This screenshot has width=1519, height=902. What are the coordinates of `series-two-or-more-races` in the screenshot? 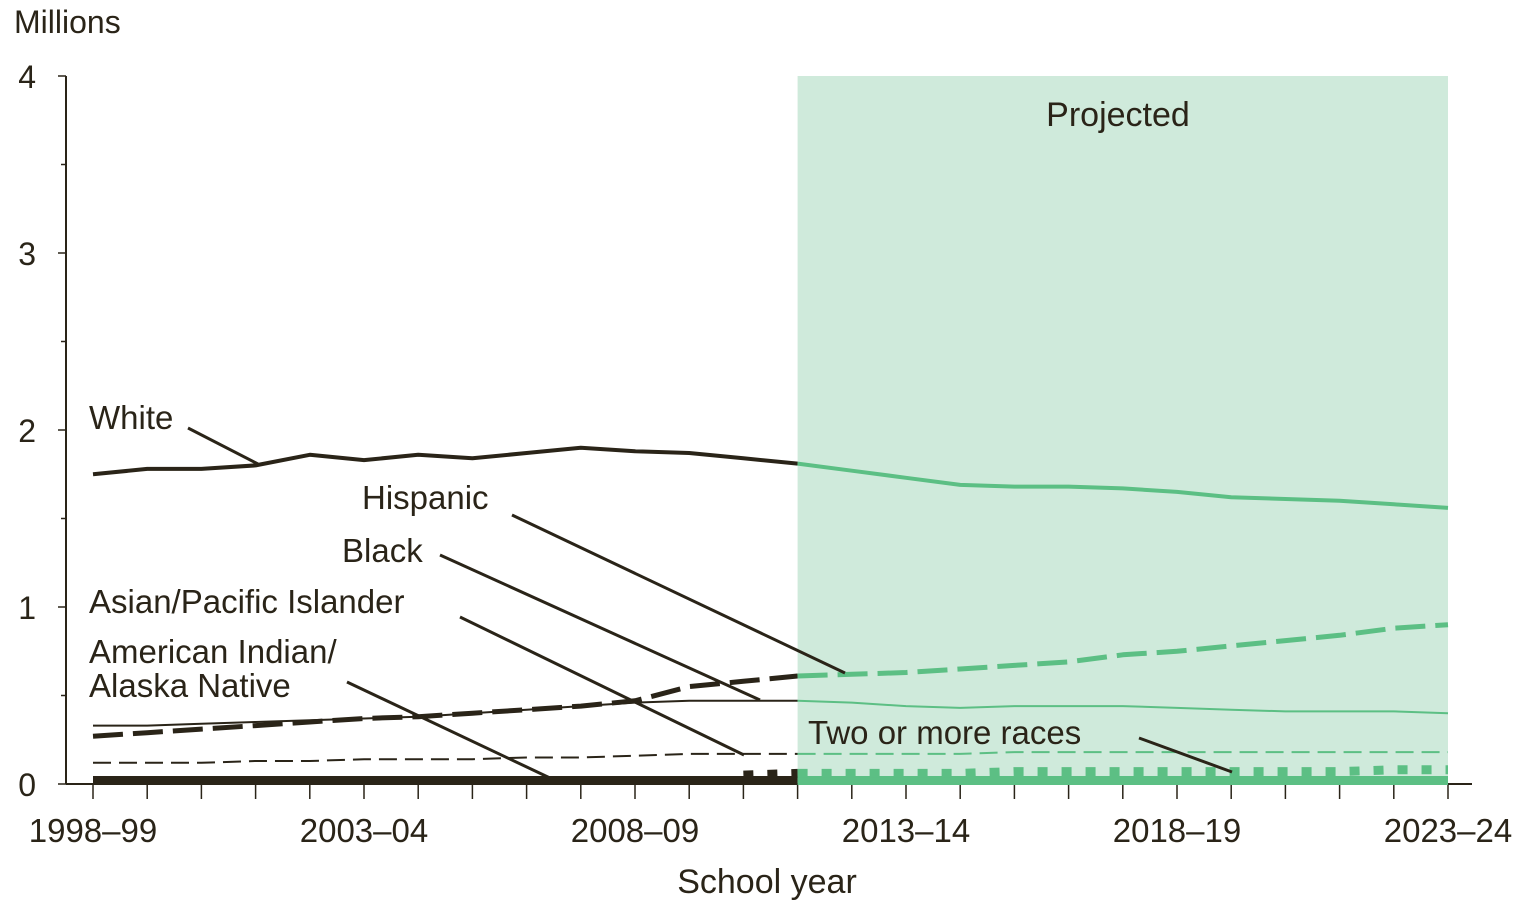 It's located at (1095, 772).